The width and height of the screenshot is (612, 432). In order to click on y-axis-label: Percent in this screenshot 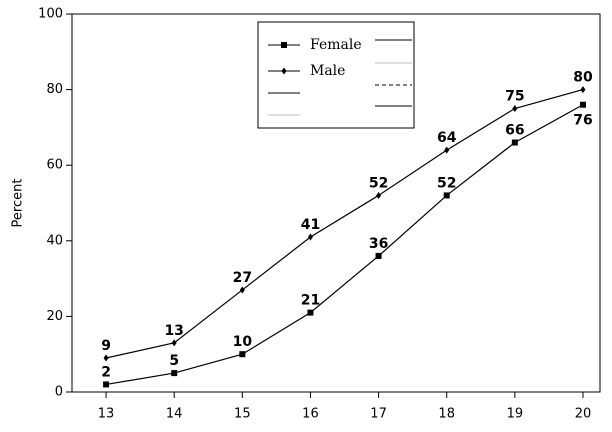, I will do `click(18, 203)`.